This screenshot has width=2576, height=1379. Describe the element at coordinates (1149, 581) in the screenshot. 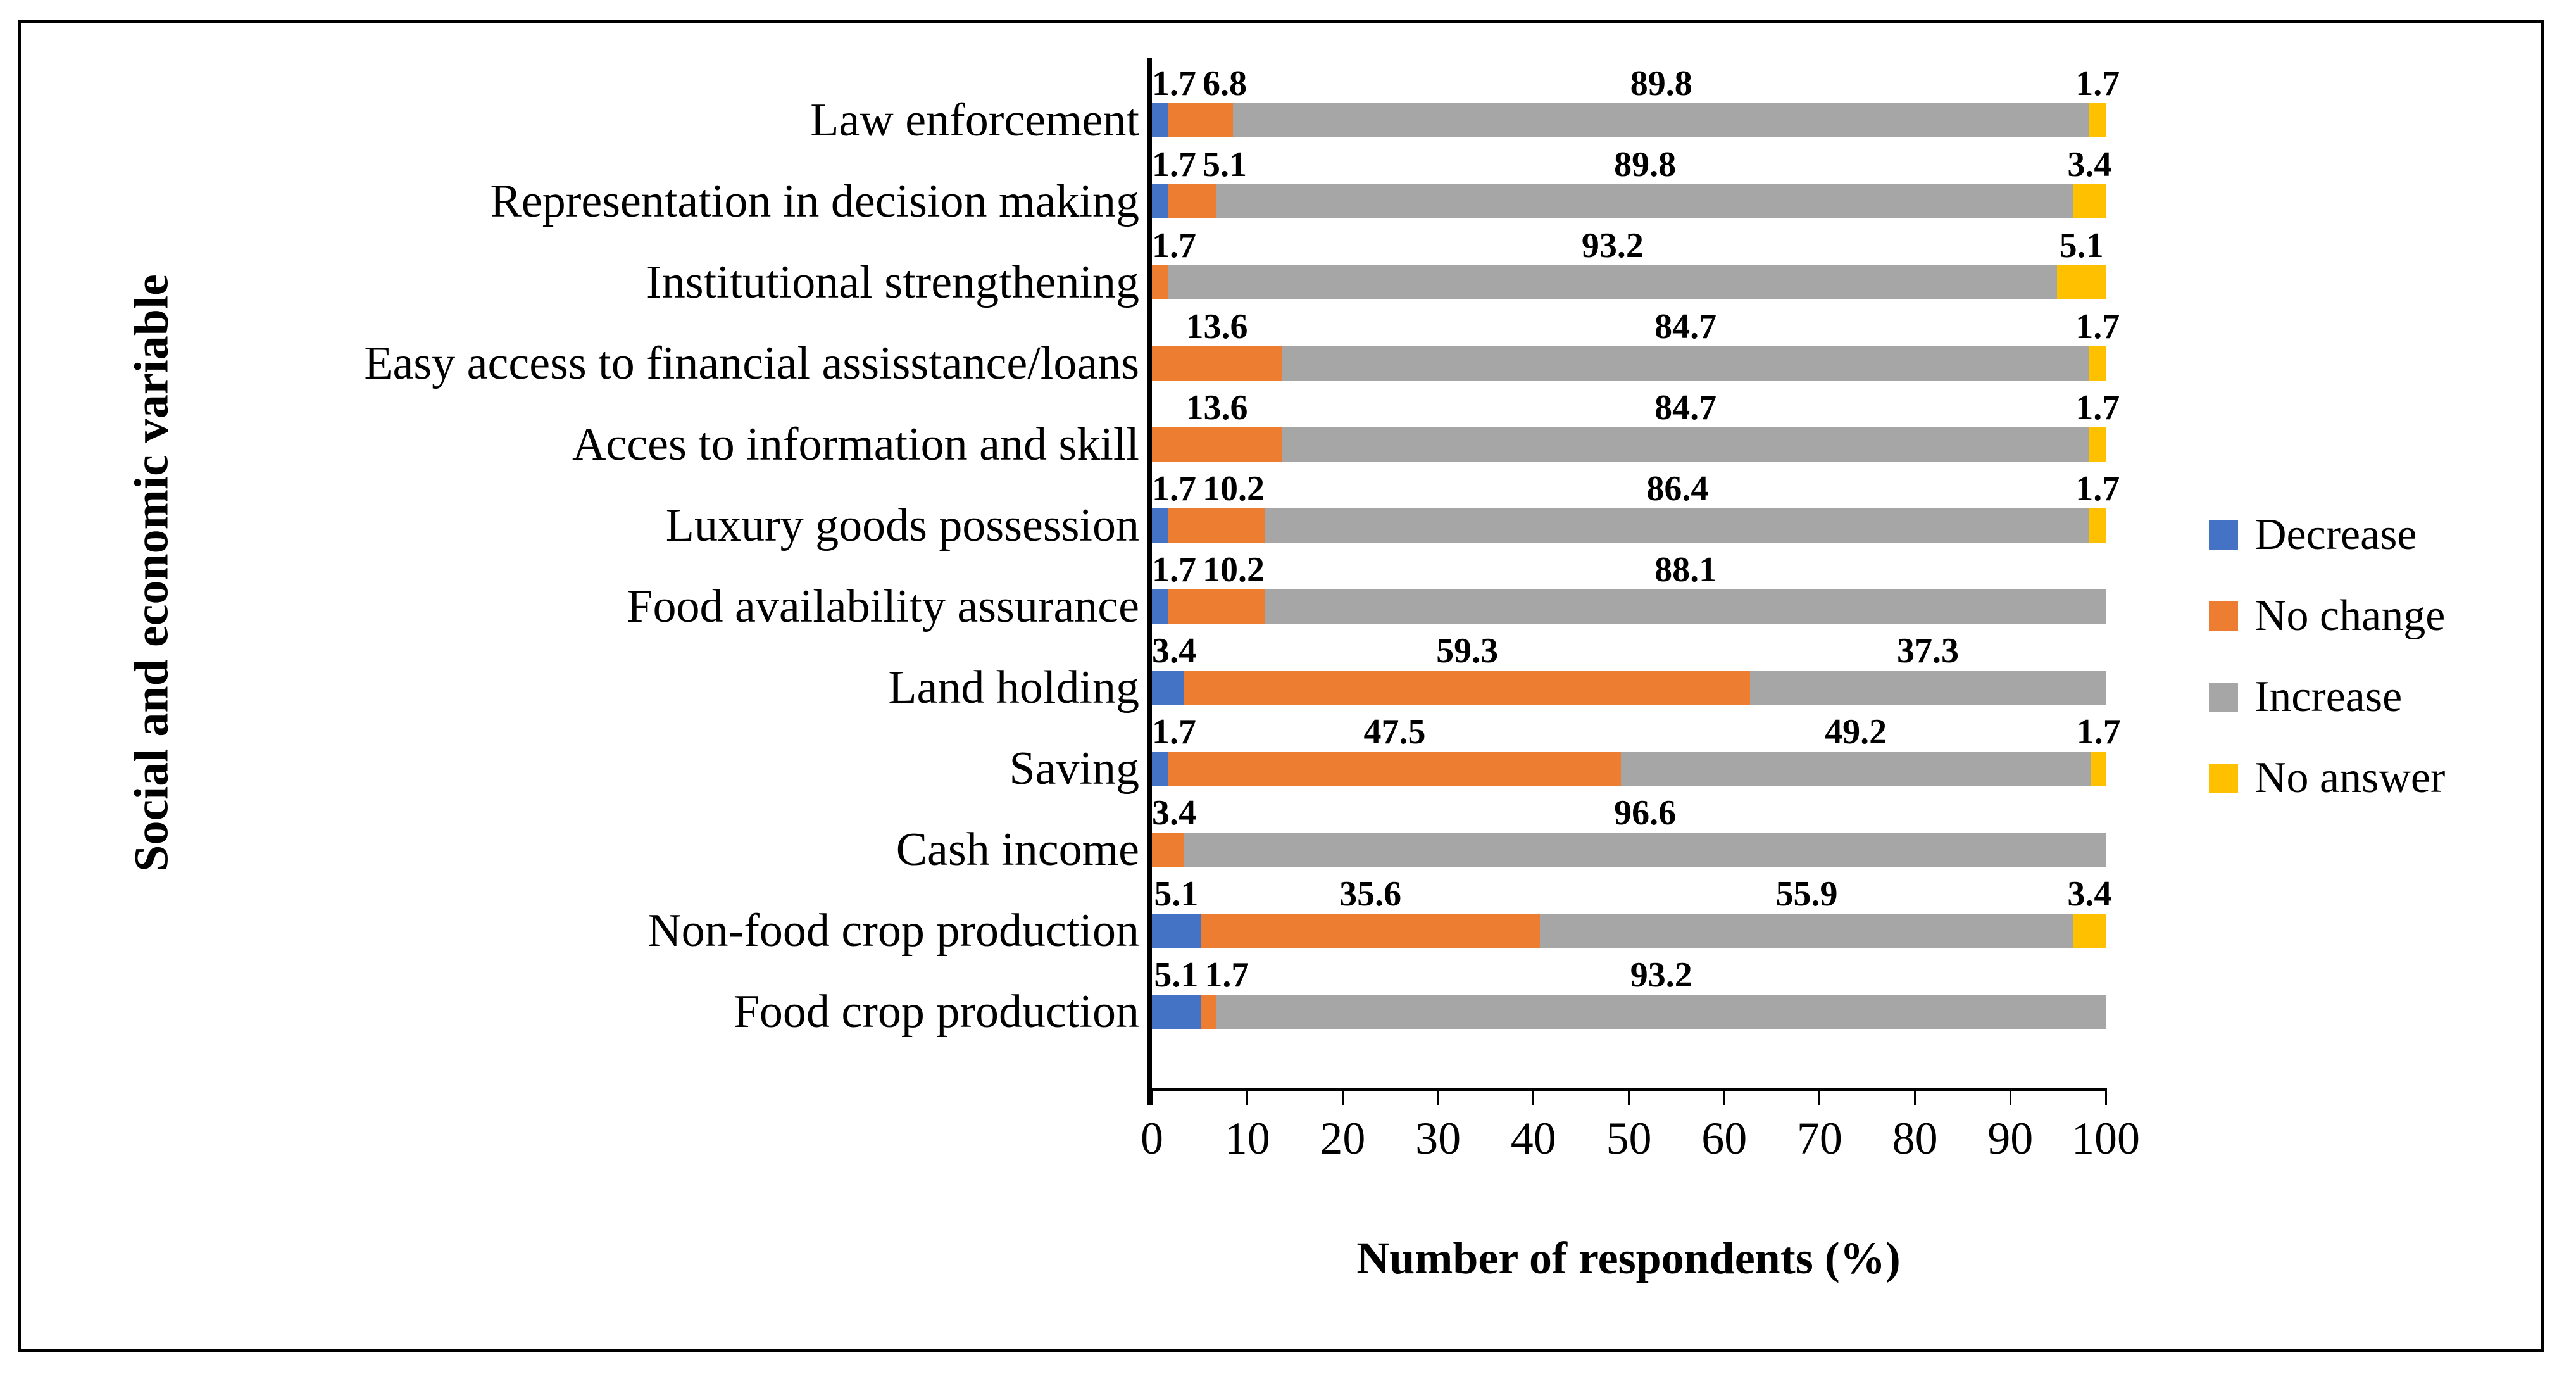

I see `y-axis-line` at that location.